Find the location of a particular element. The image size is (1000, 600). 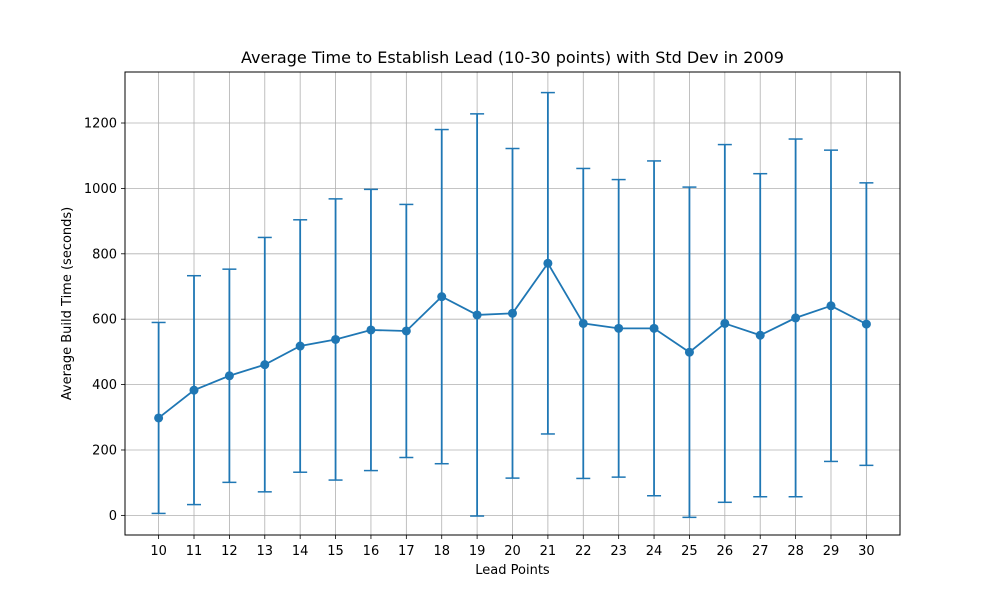

x-tick-label: 24 is located at coordinates (654, 551).